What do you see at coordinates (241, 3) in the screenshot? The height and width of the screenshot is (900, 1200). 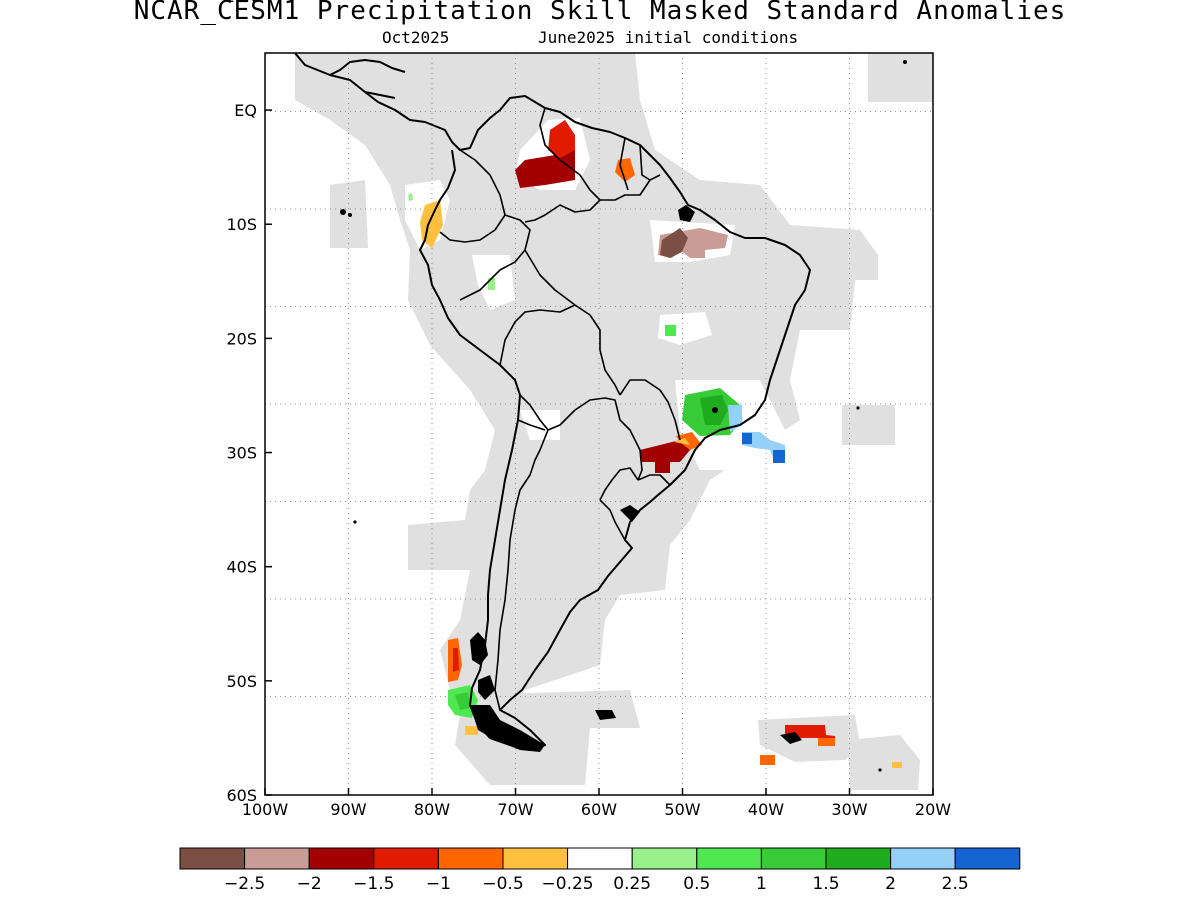 I see `lat-tick-label: 10N` at bounding box center [241, 3].